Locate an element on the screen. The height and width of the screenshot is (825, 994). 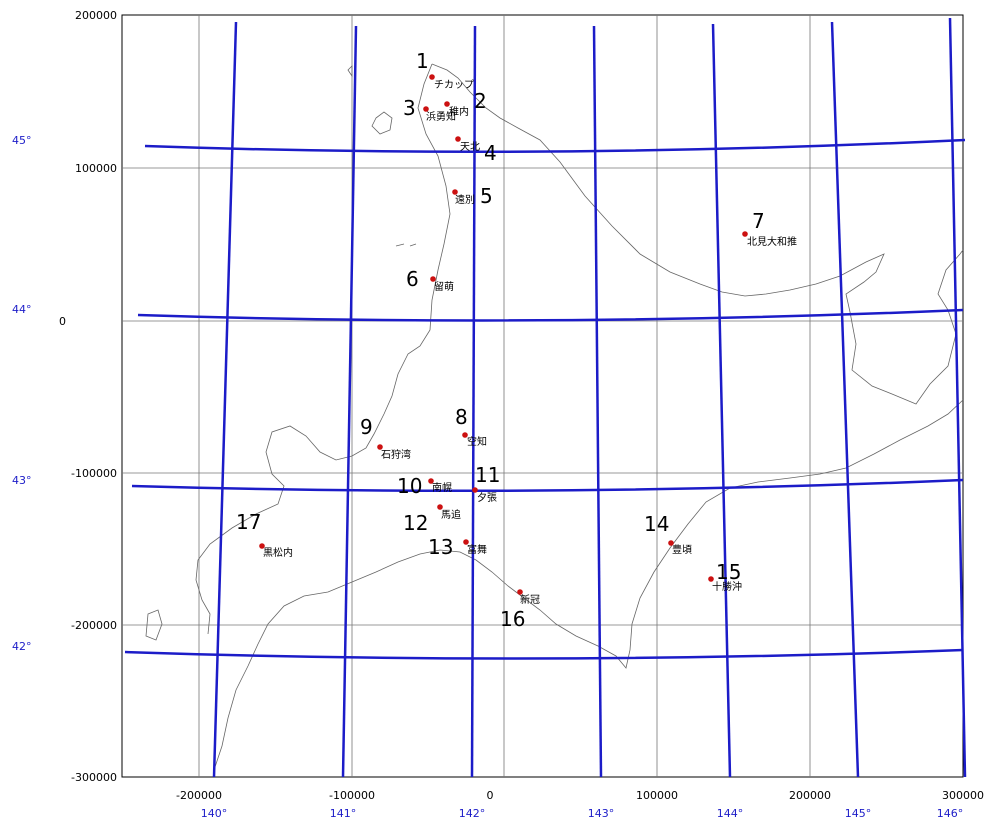
site-name: 豊頃 is located at coordinates (682, 549).